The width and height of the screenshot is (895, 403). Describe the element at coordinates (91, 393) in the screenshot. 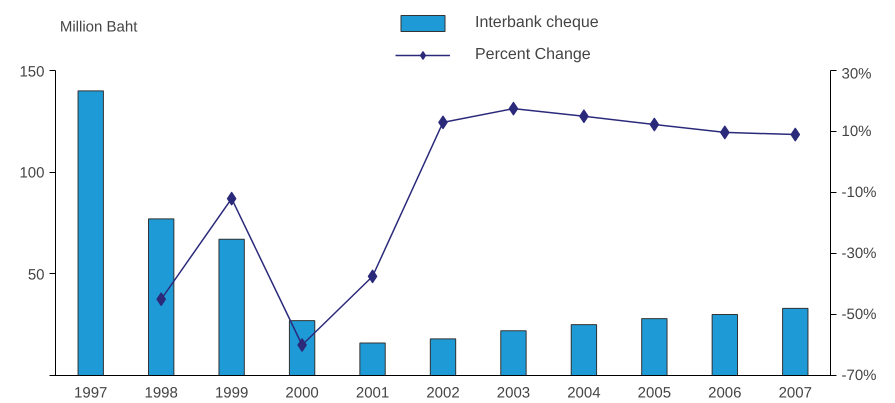

I see `x-tick-label: 1997` at that location.